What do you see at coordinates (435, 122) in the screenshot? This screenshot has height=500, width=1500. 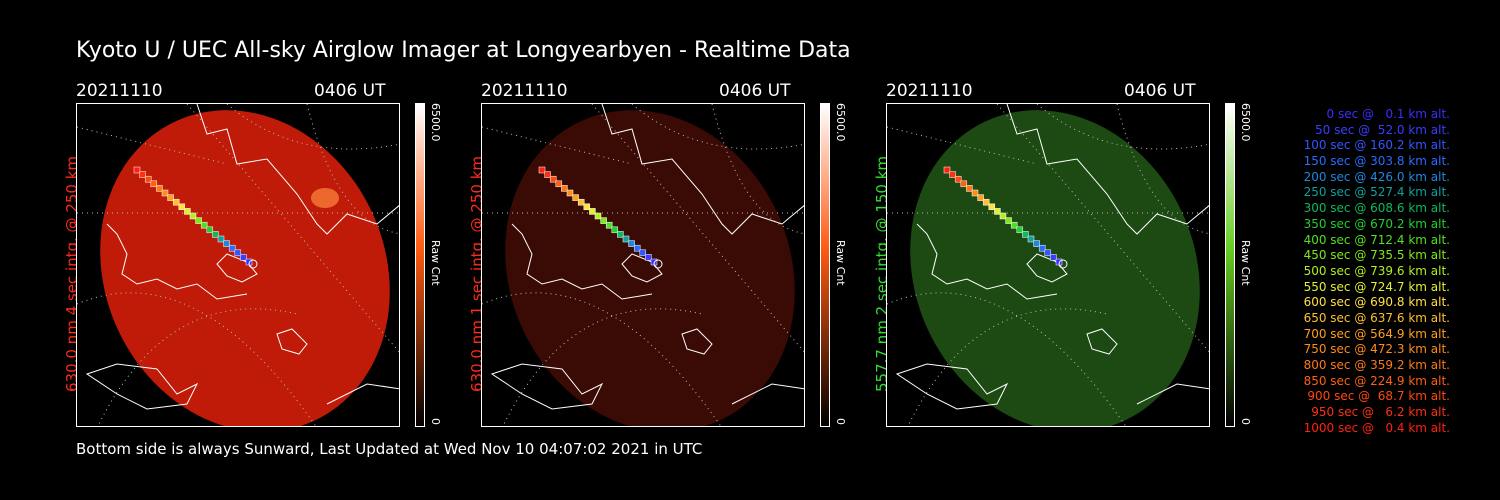 I see `panel-1-colorbar-max: 6500.0` at bounding box center [435, 122].